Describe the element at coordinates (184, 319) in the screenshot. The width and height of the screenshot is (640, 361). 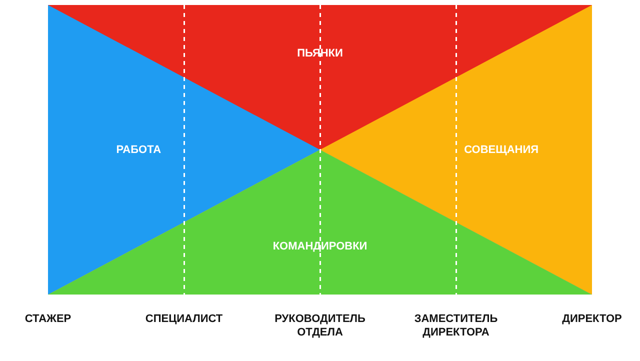
I see `x-tick-label: СПЕЦИАЛИСТ` at that location.